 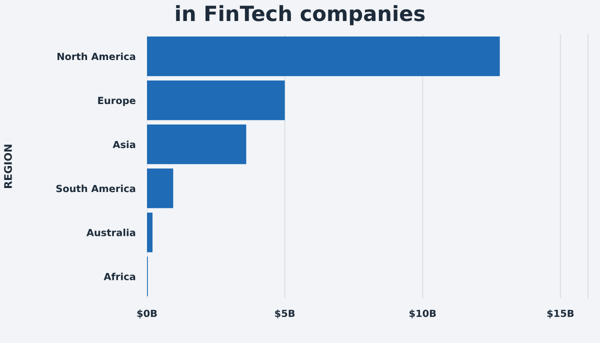 I want to click on y-axis-title: REGION, so click(x=8, y=166).